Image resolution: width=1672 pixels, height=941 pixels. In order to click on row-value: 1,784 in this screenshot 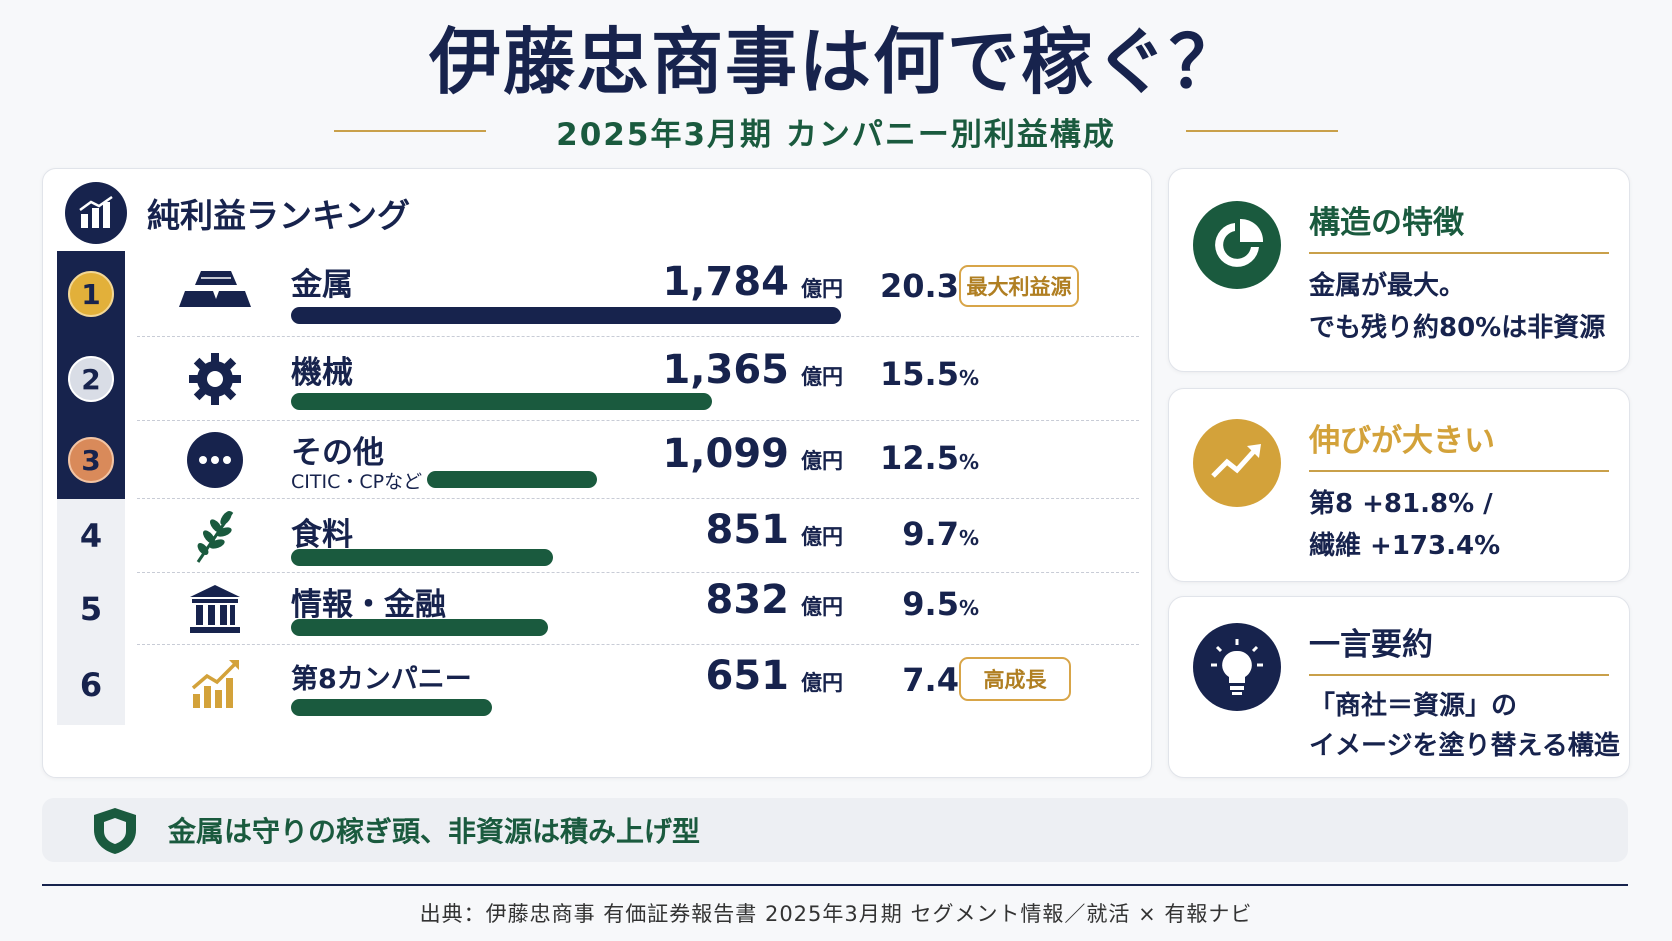, I will do `click(725, 282)`.